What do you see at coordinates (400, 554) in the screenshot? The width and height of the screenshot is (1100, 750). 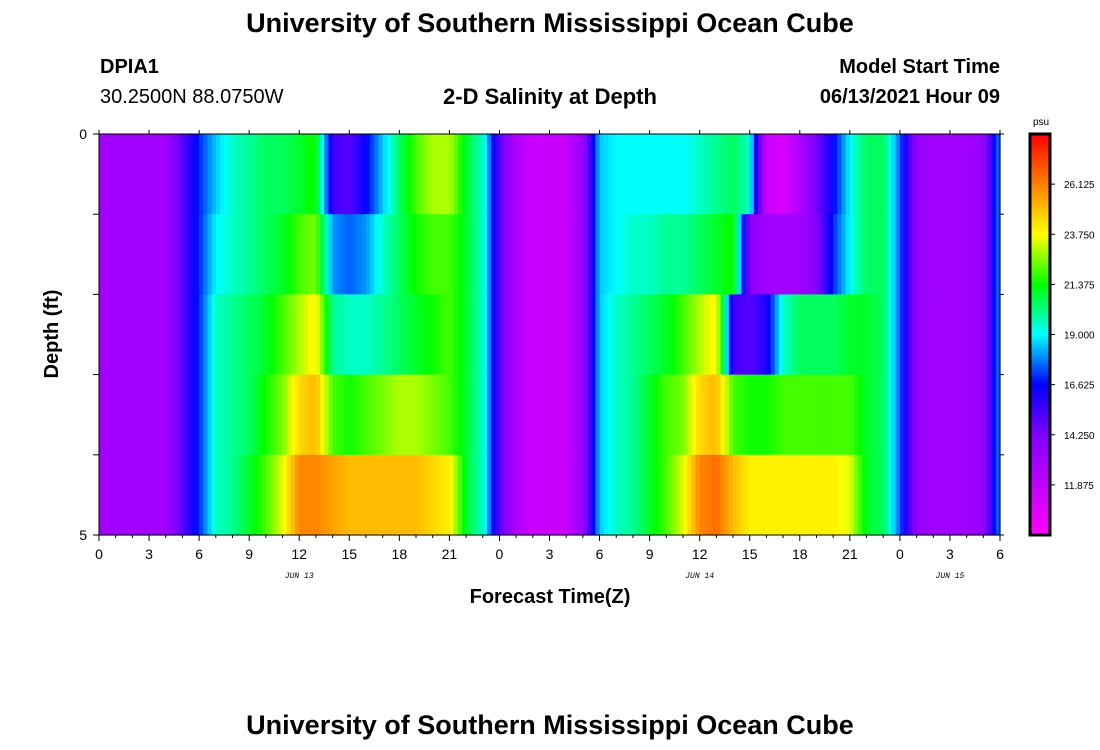 I see `x-tick-label: 18` at bounding box center [400, 554].